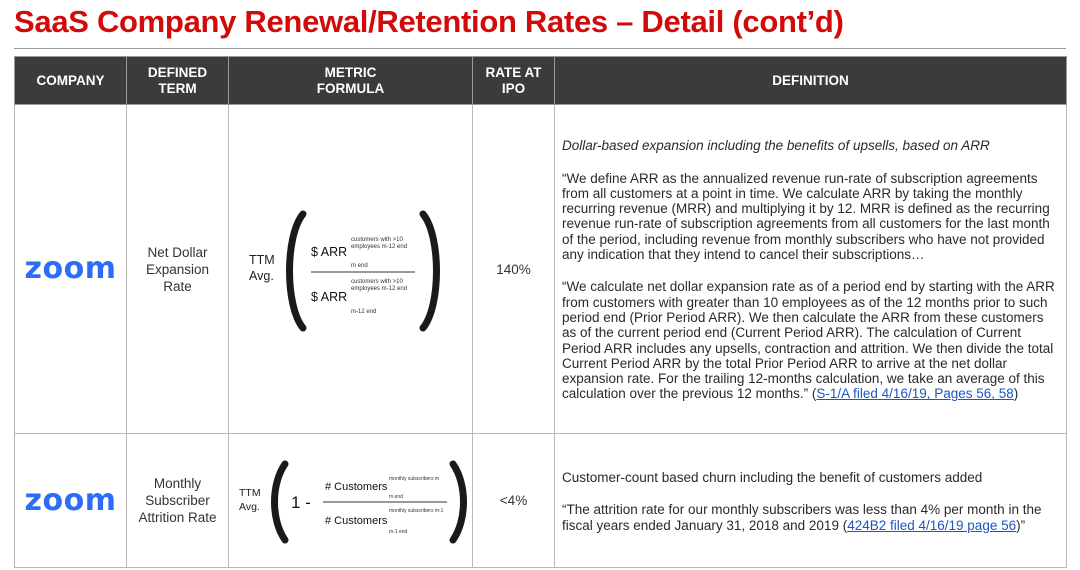 The height and width of the screenshot is (570, 1080). What do you see at coordinates (513, 269) in the screenshot?
I see `rate-at-ipo-cell: 140%` at bounding box center [513, 269].